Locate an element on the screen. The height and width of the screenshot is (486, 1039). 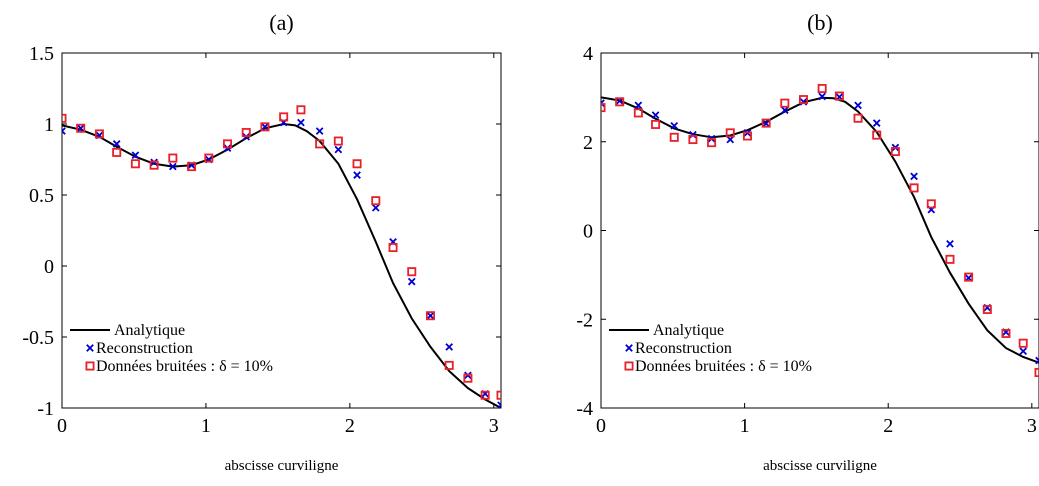
y-tick-label: 0.5 is located at coordinates (41, 196).